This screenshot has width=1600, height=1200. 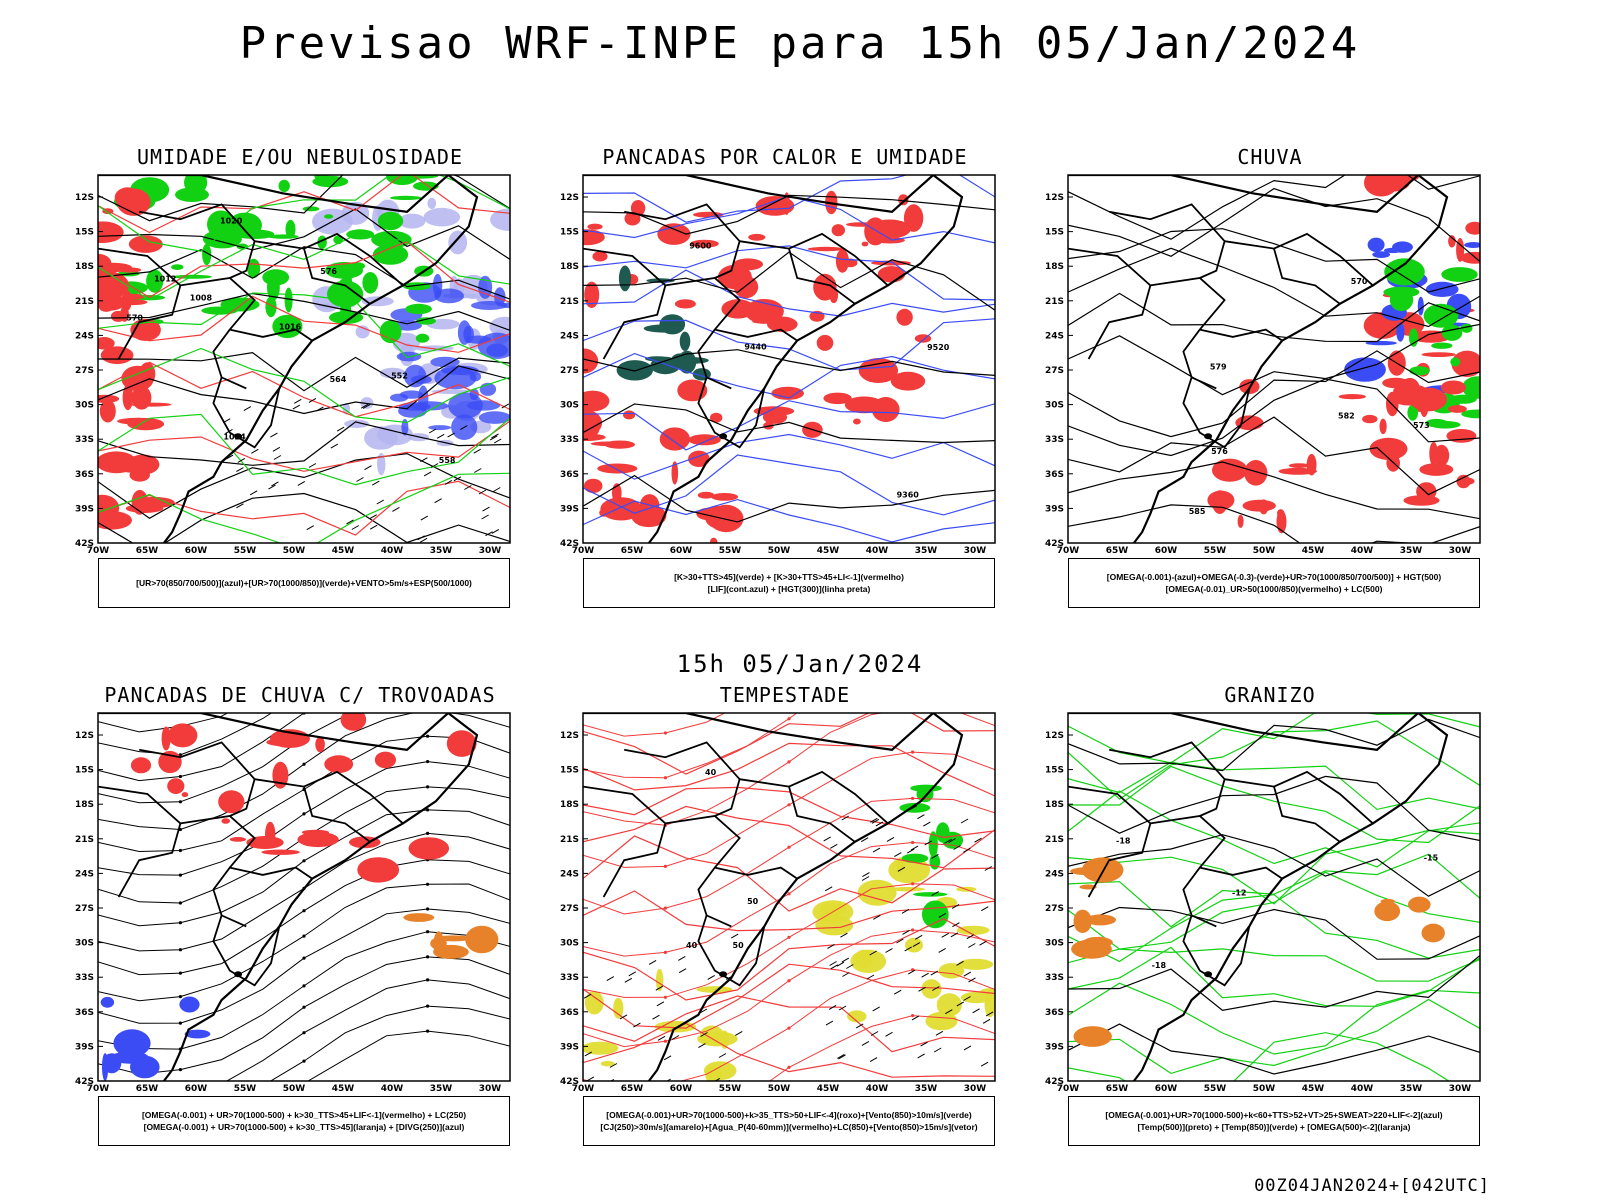 I want to click on longitude-label: 60W, so click(x=196, y=551).